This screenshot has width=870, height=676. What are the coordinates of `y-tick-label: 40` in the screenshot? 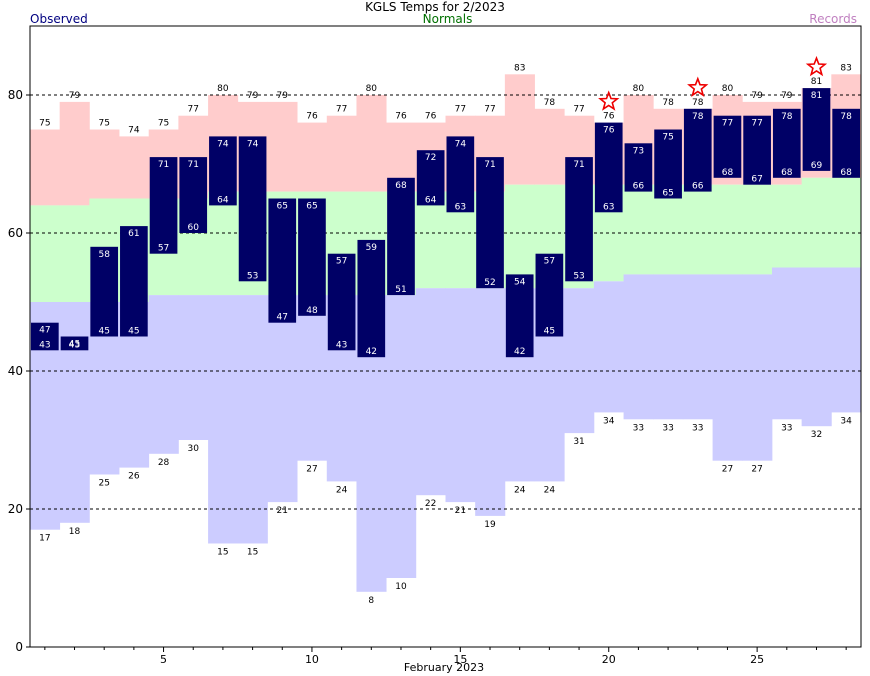 It's located at (15, 371).